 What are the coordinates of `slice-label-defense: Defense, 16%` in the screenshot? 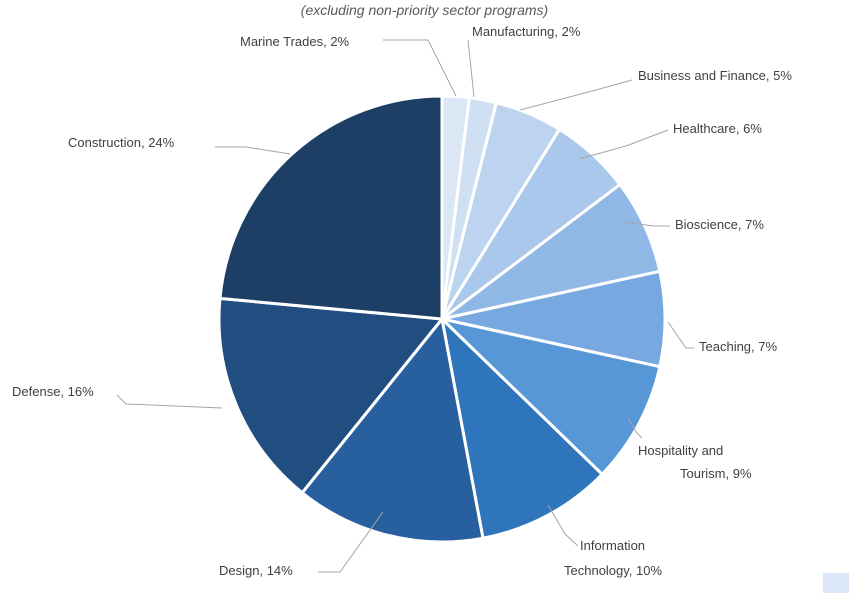 It's located at (53, 391).